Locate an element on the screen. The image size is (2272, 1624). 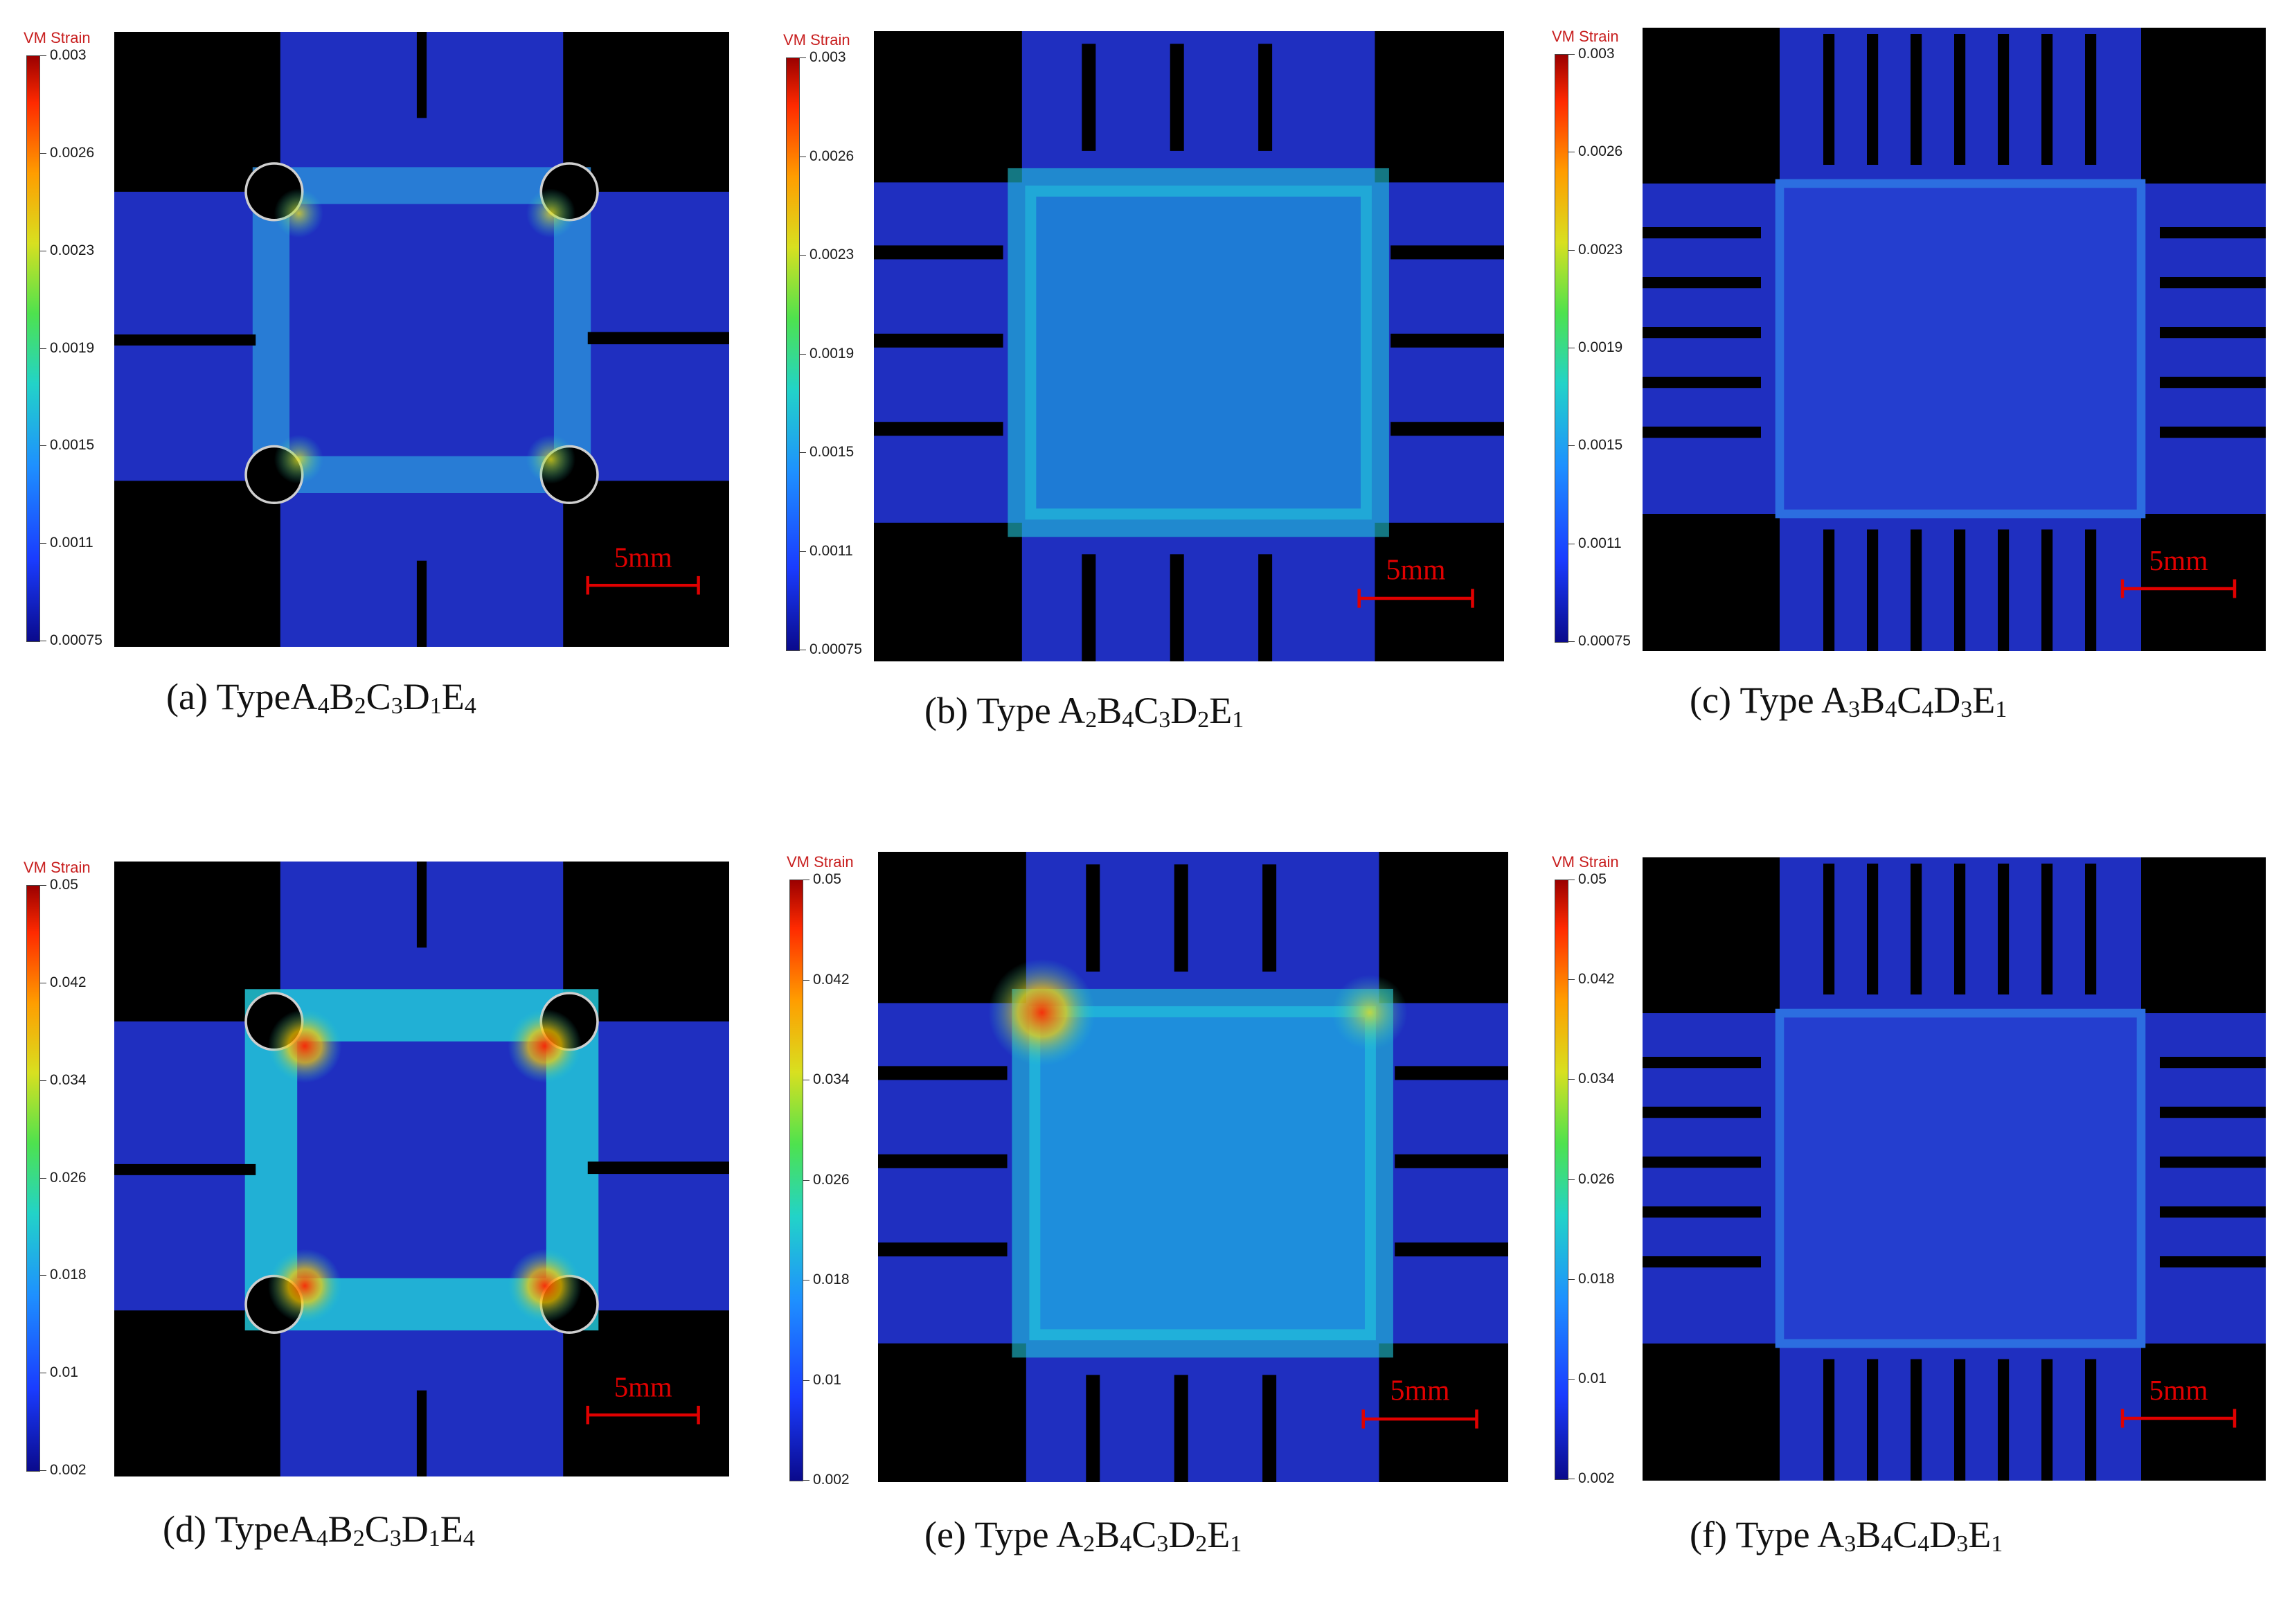
caption-d: (d) TypeA4B2C3D1E4 is located at coordinates (319, 1529).